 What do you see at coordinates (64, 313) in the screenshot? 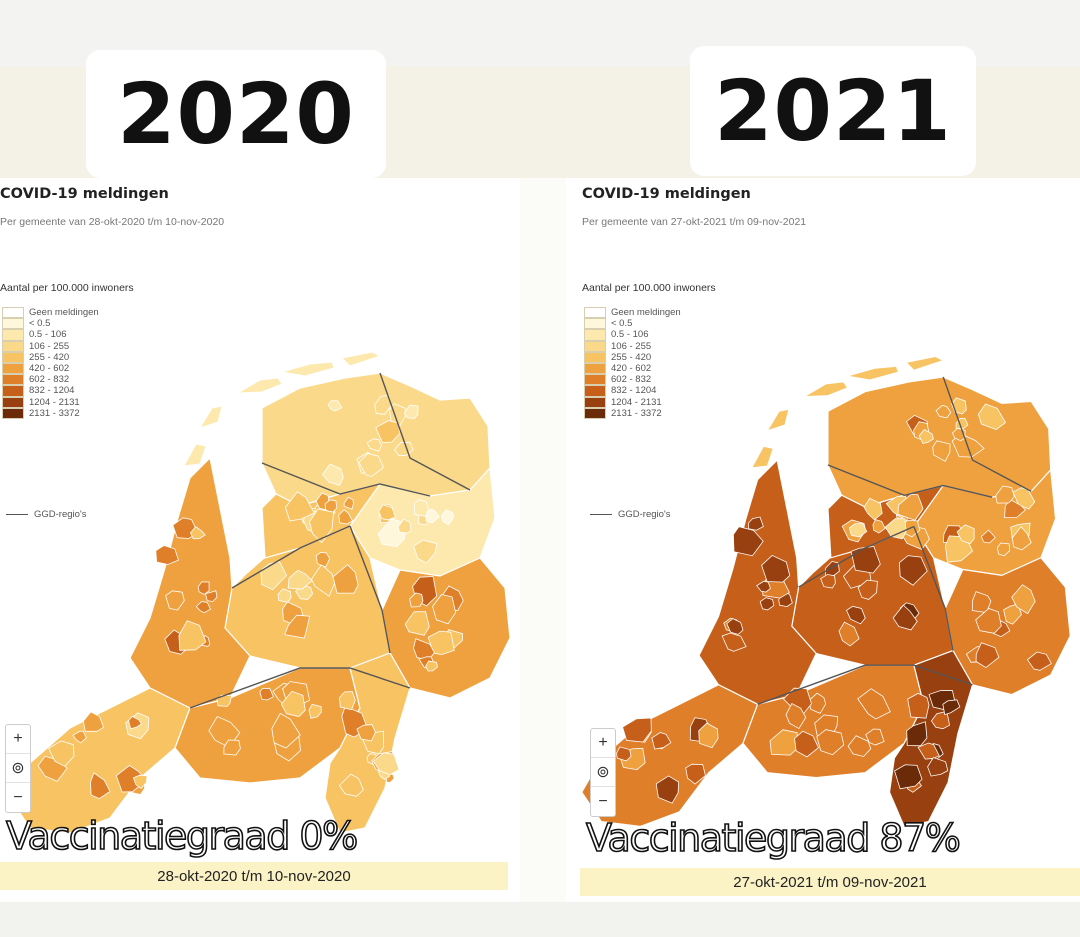
I see `legend-label: Geen meldingen` at bounding box center [64, 313].